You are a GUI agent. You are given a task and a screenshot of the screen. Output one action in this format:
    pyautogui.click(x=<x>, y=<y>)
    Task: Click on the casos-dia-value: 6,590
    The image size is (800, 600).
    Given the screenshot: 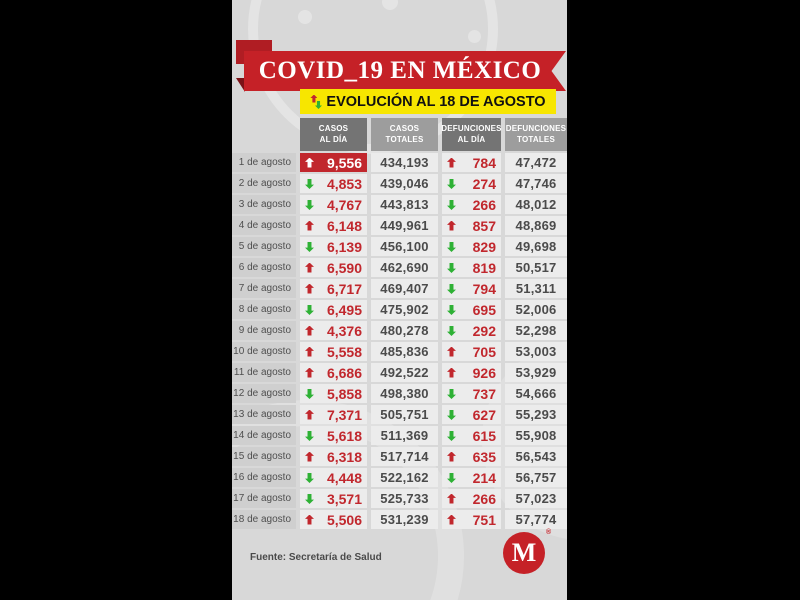 What is the action you would take?
    pyautogui.click(x=344, y=267)
    